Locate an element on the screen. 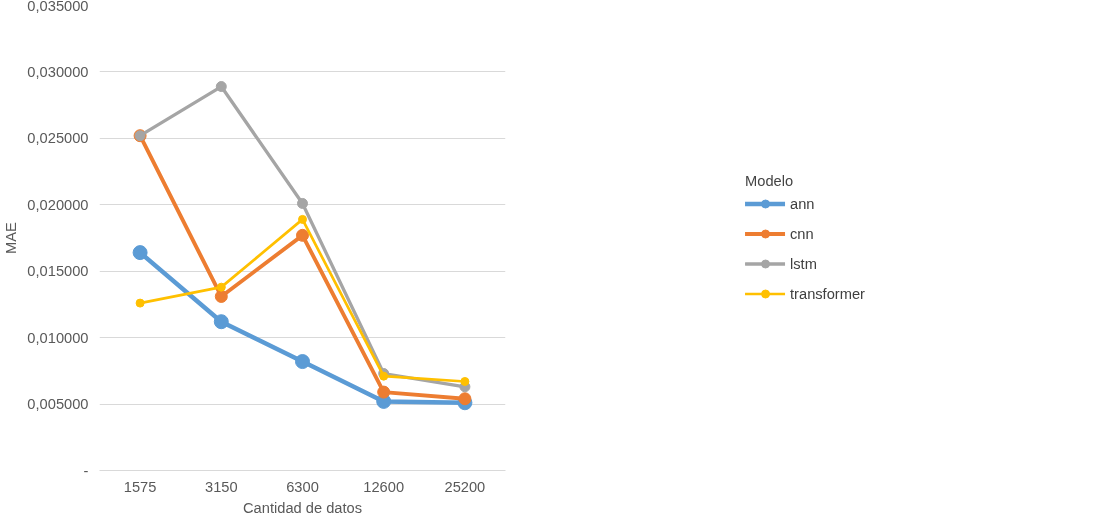 Image resolution: width=1112 pixels, height=523 pixels. legend-label: transformer is located at coordinates (827, 293).